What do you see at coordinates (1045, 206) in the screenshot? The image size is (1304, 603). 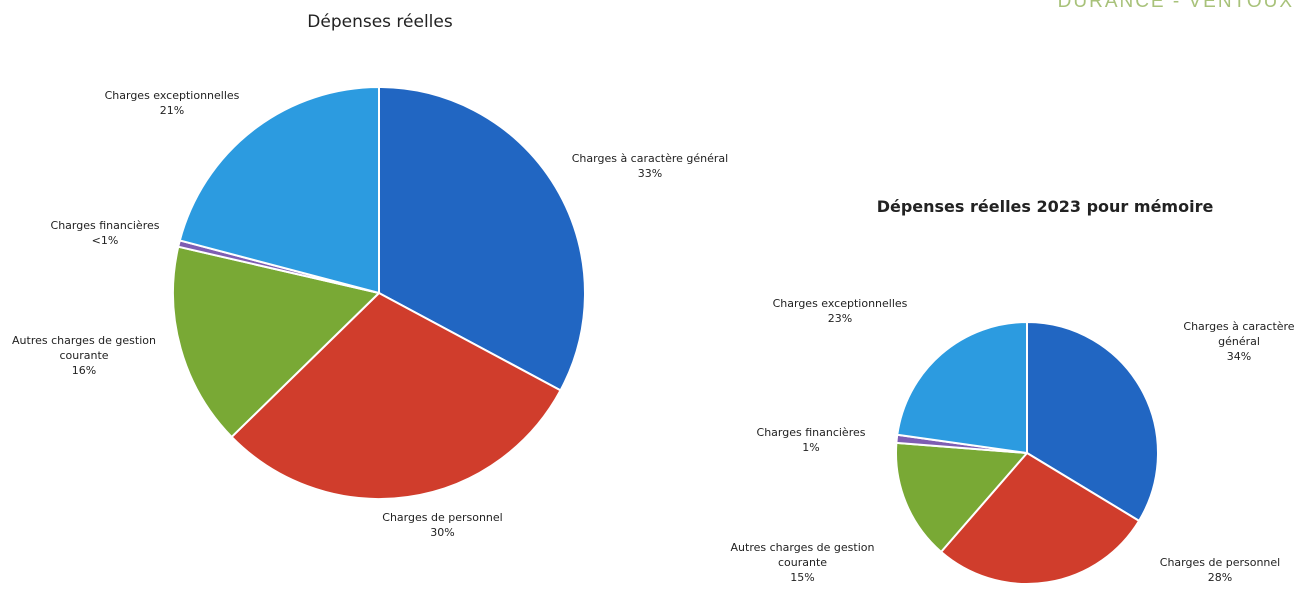 I see `chart-title-depenses-2023: Dépenses réelles 2023 pour mémoire` at bounding box center [1045, 206].